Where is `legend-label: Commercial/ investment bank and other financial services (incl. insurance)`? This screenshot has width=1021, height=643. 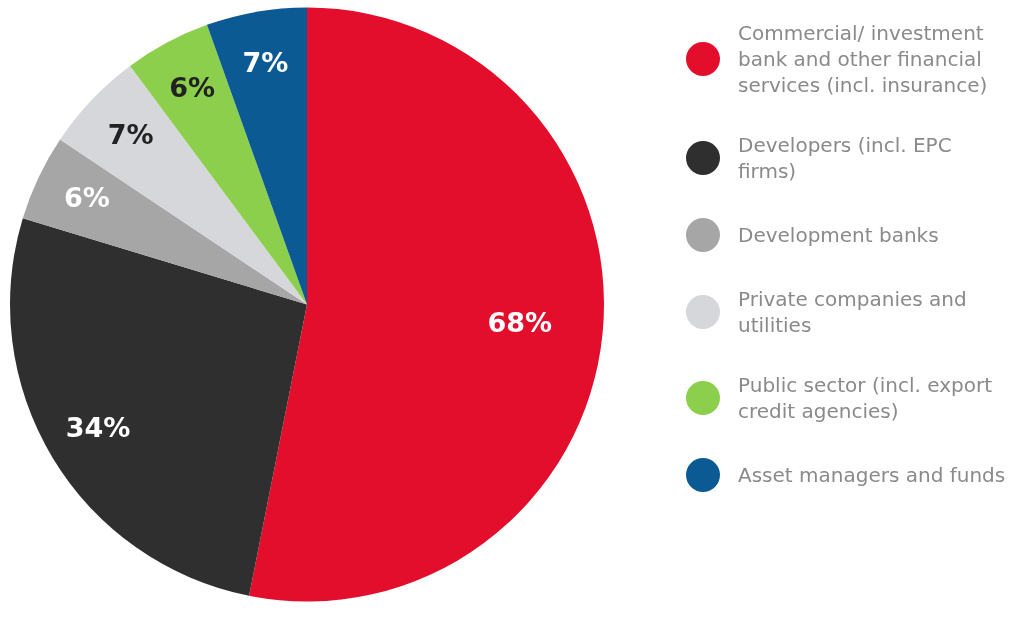 legend-label: Commercial/ investment bank and other financial services (incl. insurance) is located at coordinates (863, 59).